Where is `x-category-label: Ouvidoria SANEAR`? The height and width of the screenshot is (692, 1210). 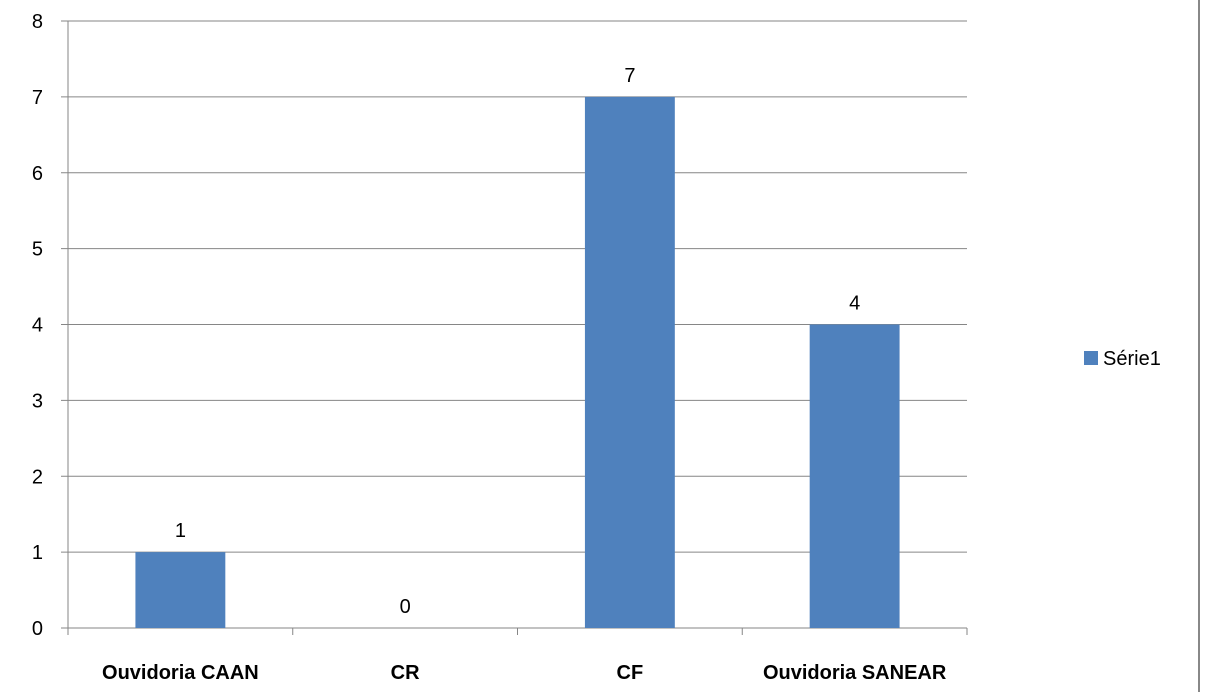
x-category-label: Ouvidoria SANEAR is located at coordinates (855, 673).